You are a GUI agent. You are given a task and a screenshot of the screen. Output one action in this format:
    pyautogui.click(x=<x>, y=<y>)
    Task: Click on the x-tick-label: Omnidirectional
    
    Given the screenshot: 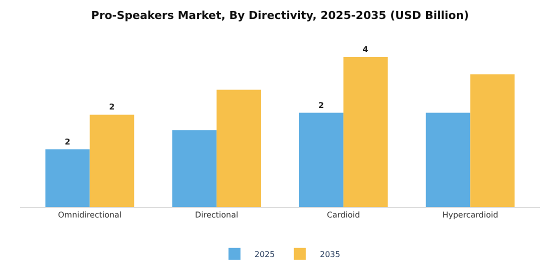 What is the action you would take?
    pyautogui.click(x=90, y=215)
    